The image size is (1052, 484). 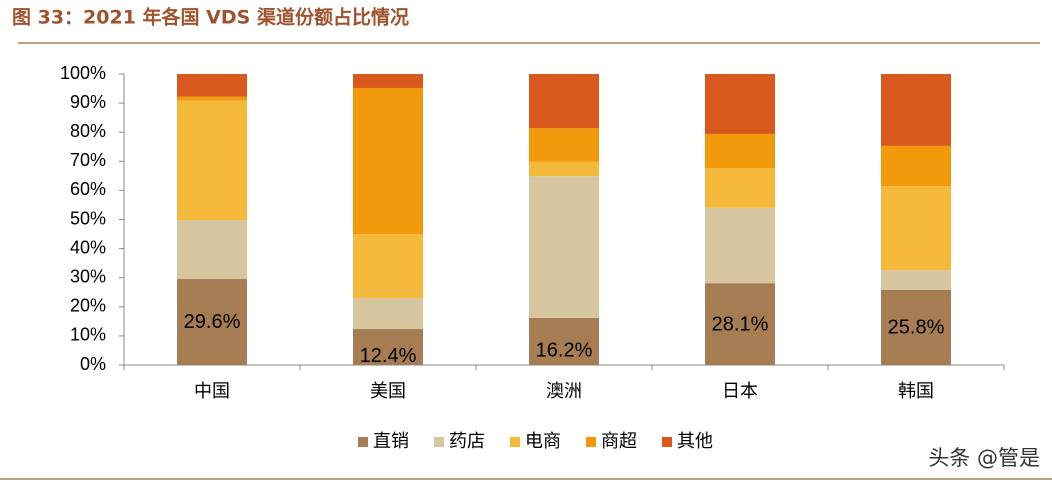 What do you see at coordinates (210, 17) in the screenshot?
I see `chart-title: 图 33：2021 年各国 VDS 渠道份额占比情况` at bounding box center [210, 17].